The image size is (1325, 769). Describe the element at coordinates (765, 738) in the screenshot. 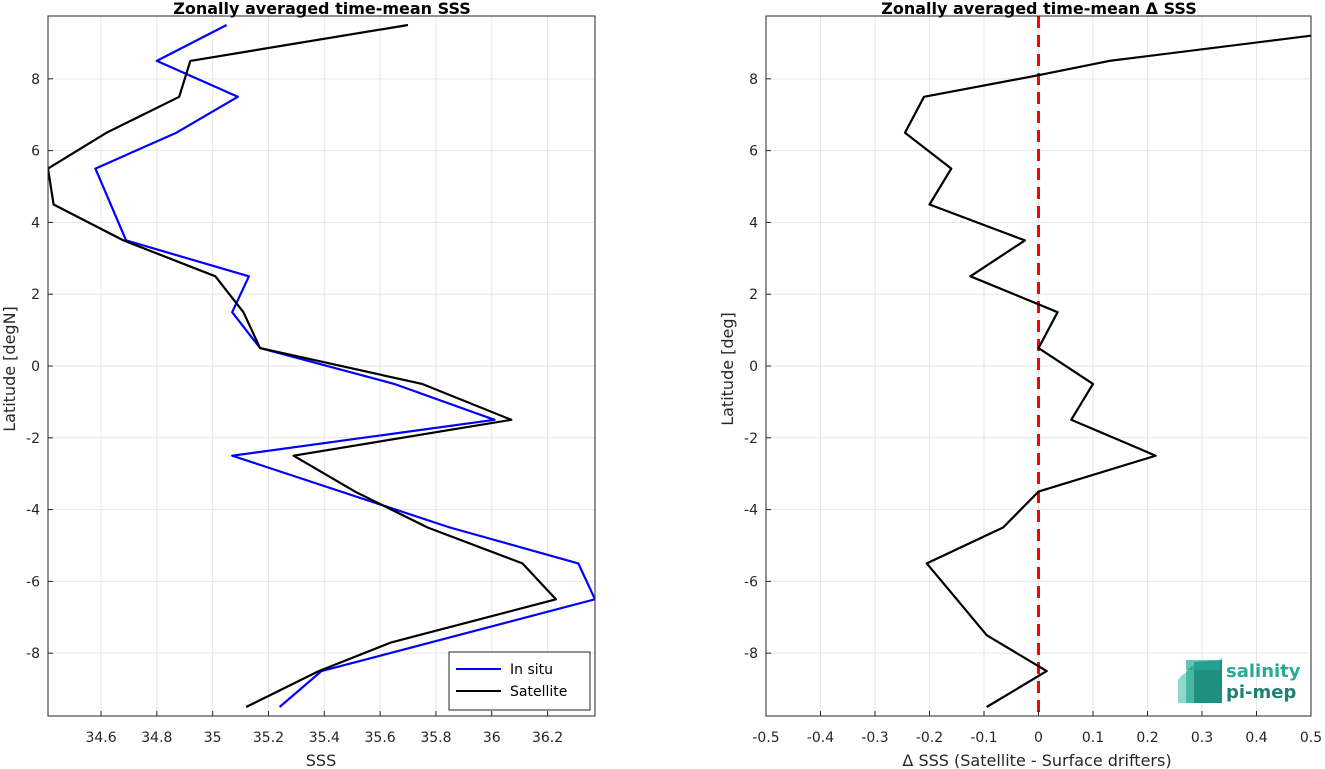

I see `x-tick-label: -0.5` at that location.